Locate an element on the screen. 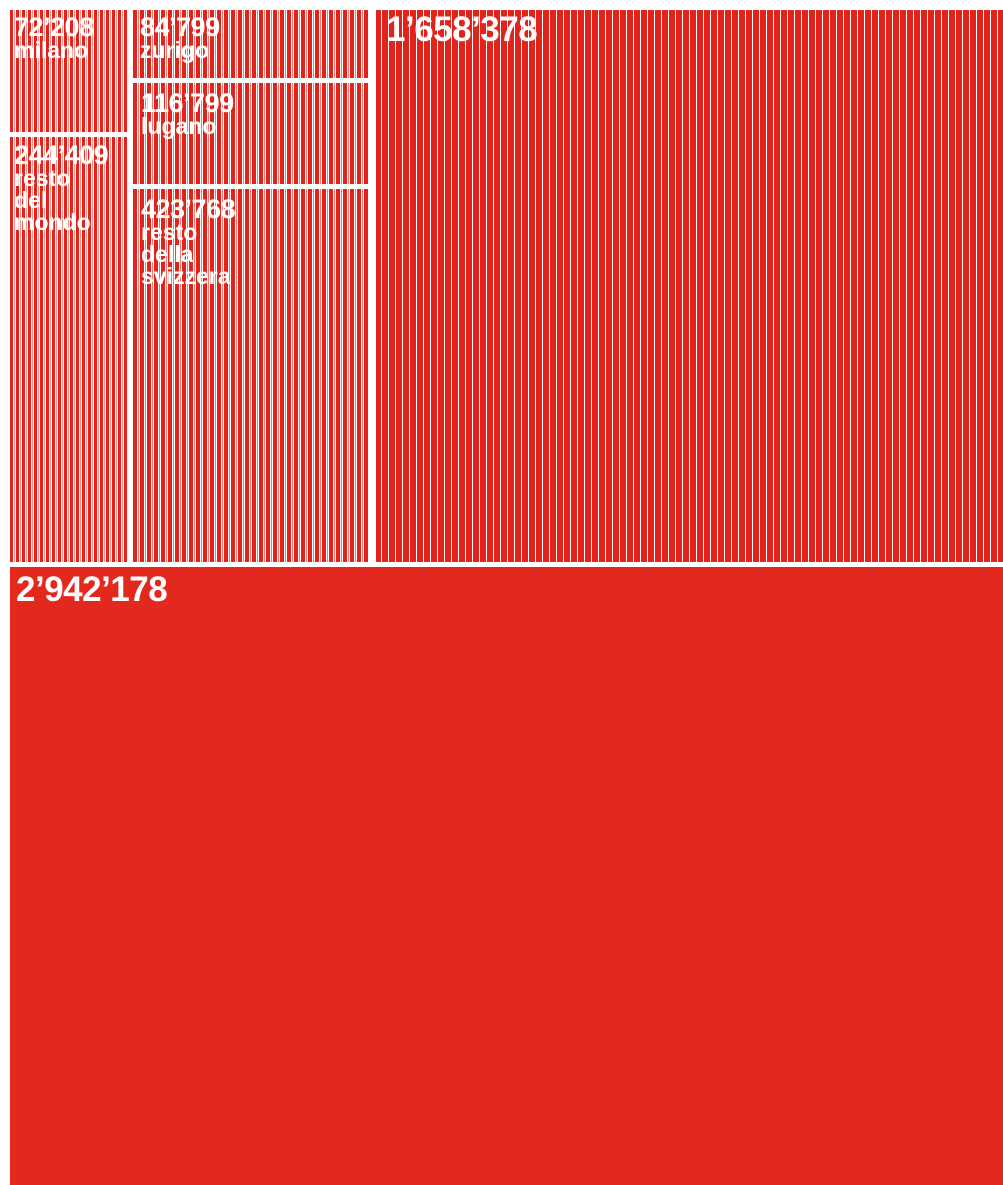 The width and height of the screenshot is (1003, 1185). treemap-tile-resto-della-svizzera: 423’768 resto della svizzera is located at coordinates (250, 375).